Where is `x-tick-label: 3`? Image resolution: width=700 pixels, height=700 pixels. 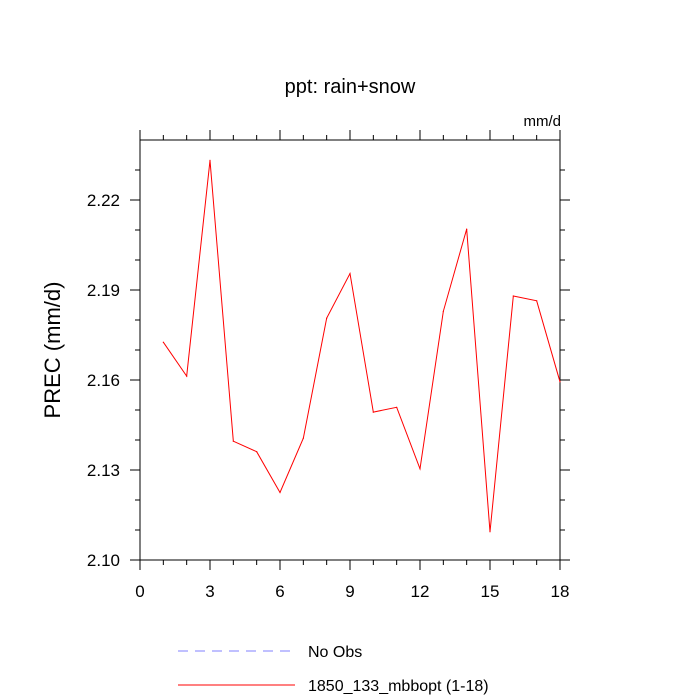
x-tick-label: 3 is located at coordinates (209, 591).